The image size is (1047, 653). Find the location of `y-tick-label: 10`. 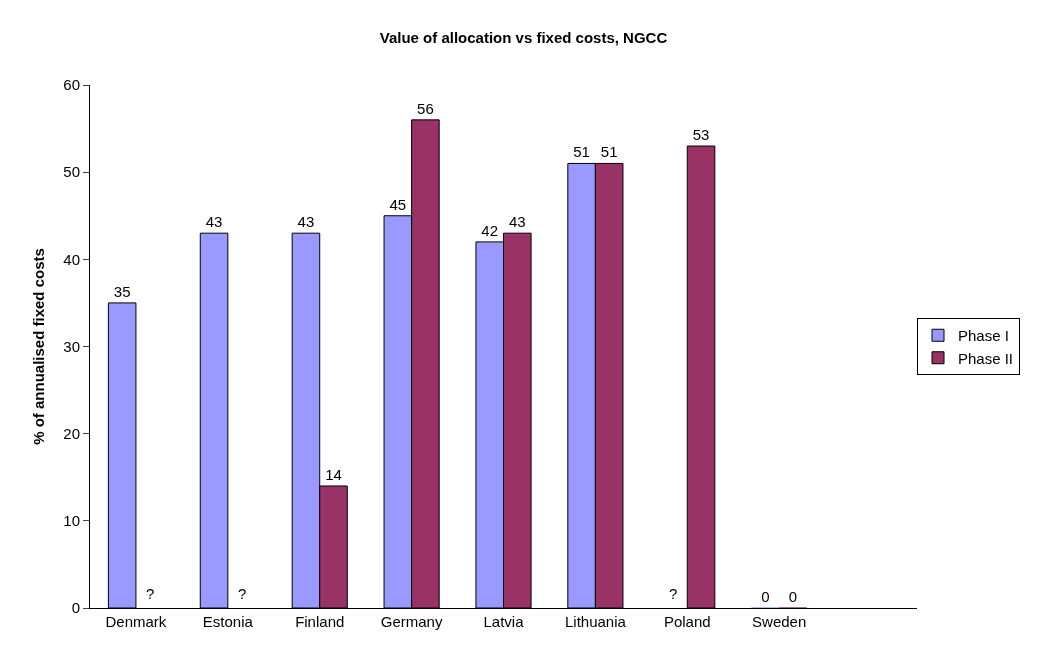

y-tick-label: 10 is located at coordinates (71, 521).